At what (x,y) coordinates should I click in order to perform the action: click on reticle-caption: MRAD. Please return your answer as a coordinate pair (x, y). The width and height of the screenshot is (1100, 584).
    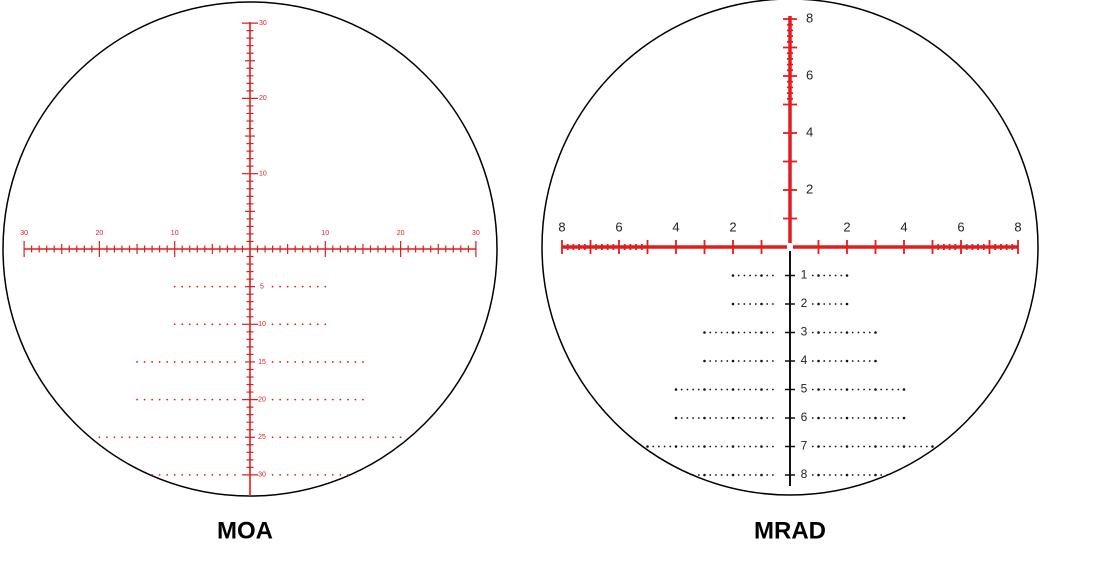
    Looking at the image, I should click on (790, 530).